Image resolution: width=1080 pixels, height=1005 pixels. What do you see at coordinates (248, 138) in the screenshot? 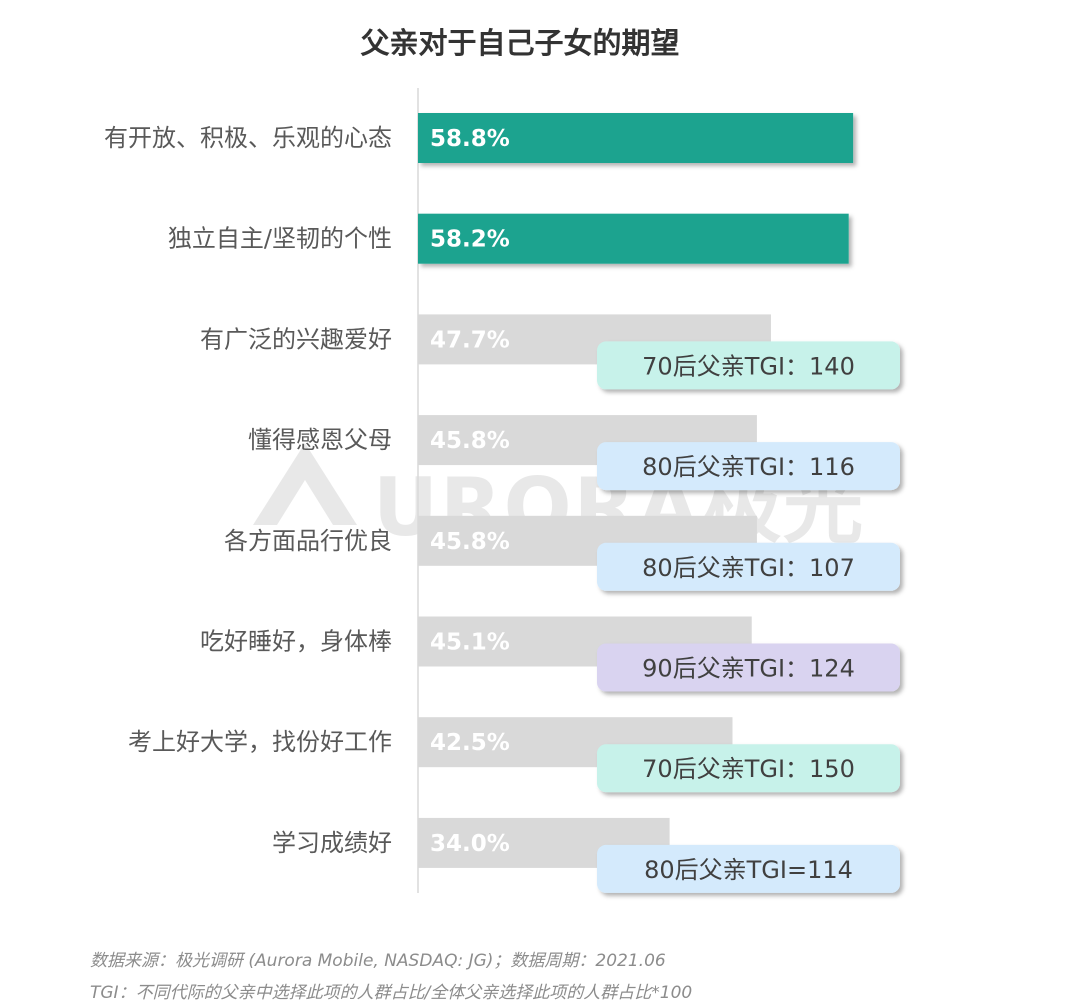
I see `category-label: 有开放、积极、乐观的心态` at bounding box center [248, 138].